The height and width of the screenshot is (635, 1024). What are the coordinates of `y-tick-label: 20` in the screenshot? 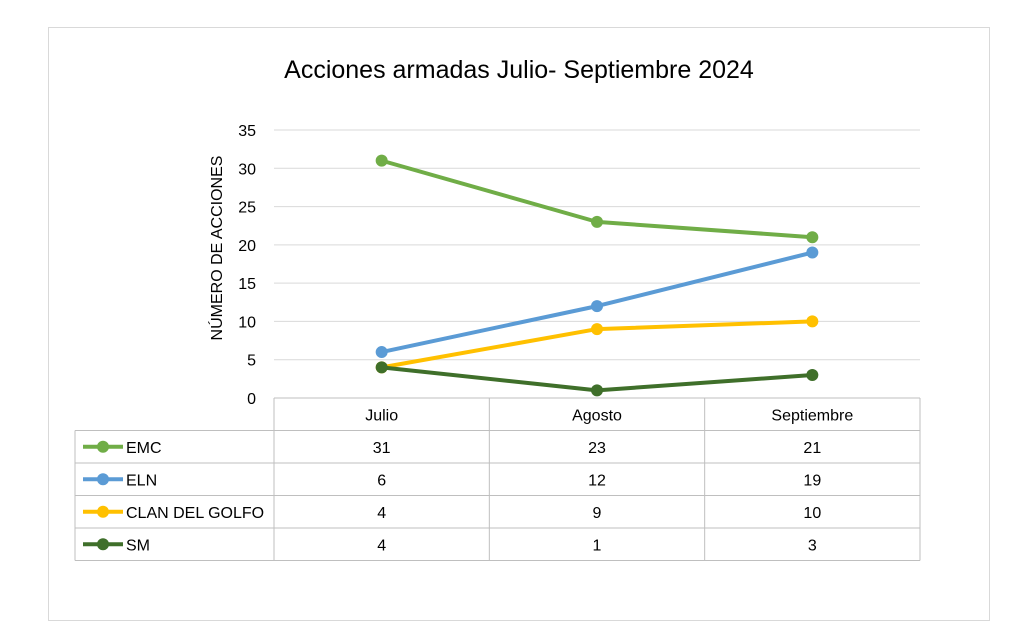 It's located at (247, 246).